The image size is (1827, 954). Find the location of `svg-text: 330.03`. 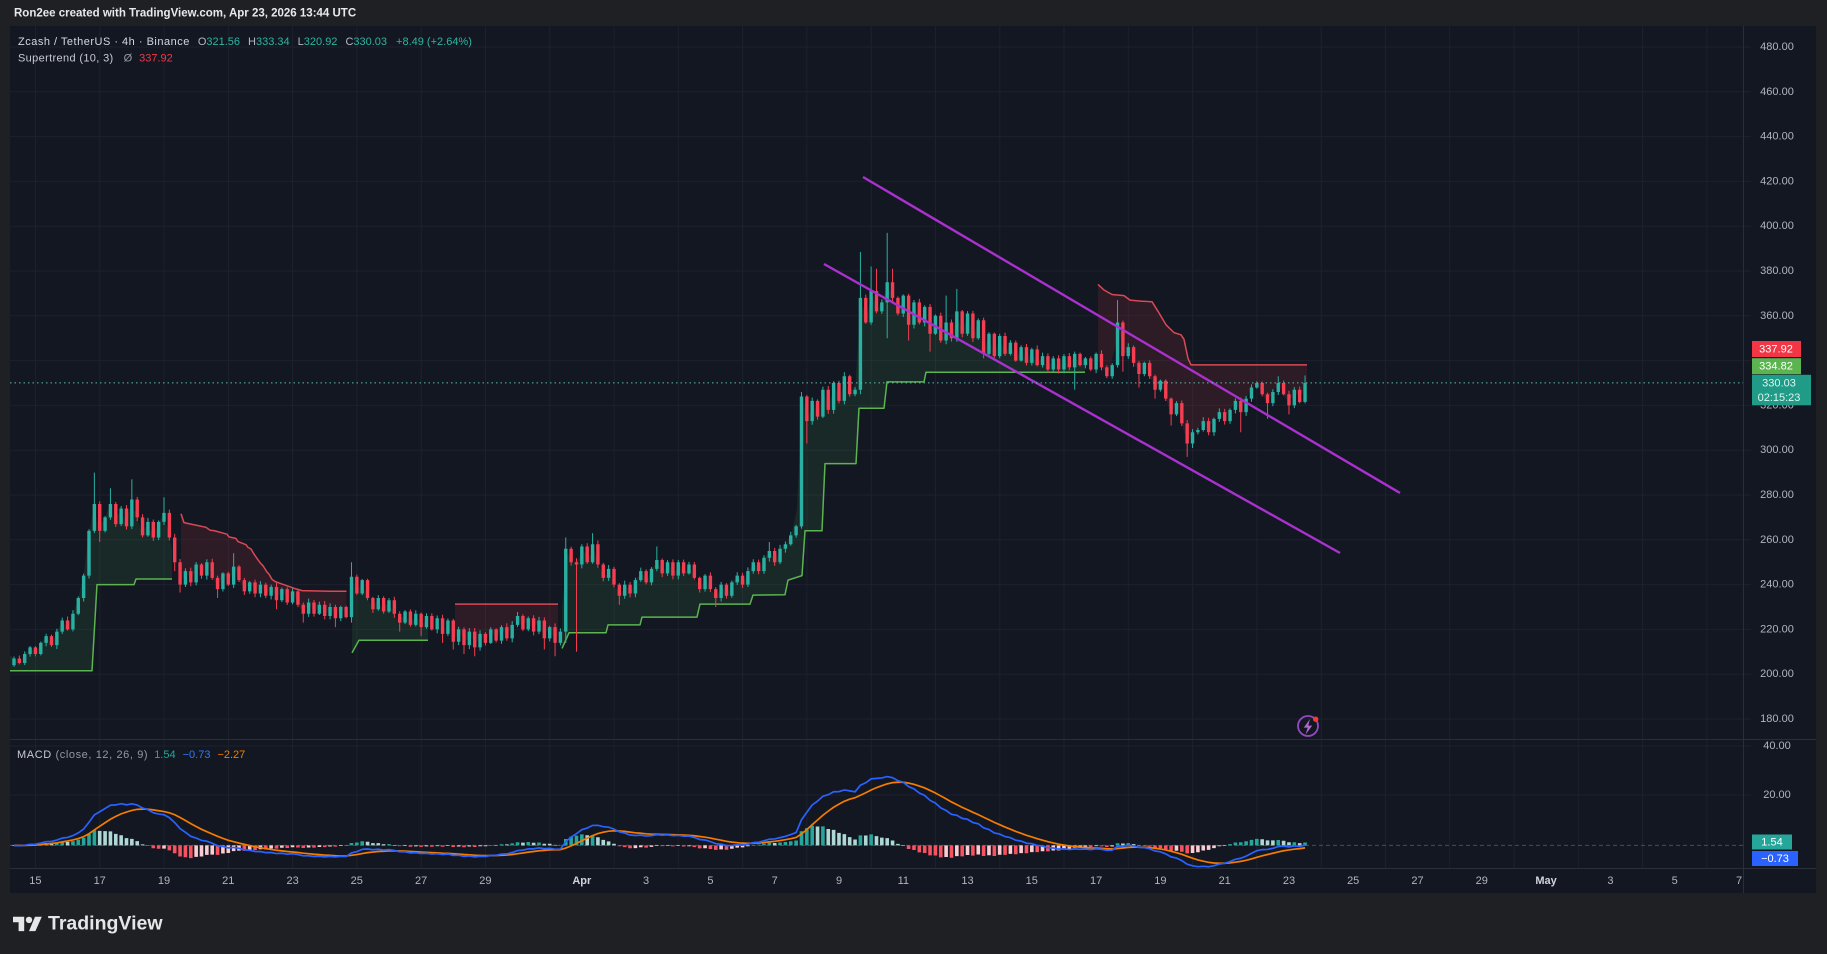

svg-text: 330.03 is located at coordinates (1779, 383).